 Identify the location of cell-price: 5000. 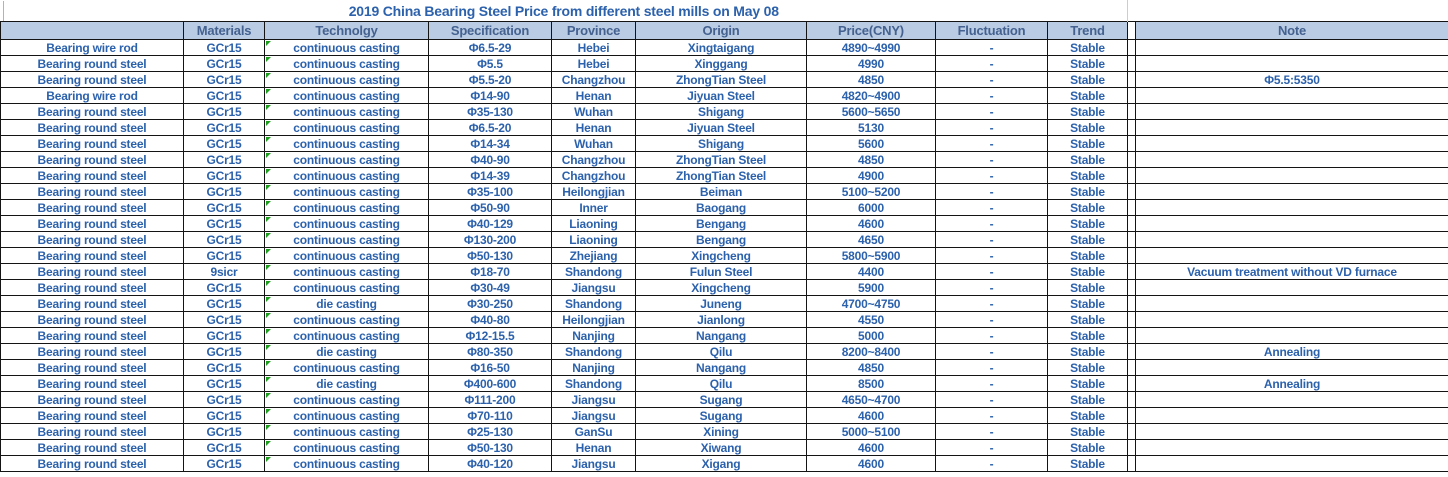
(871, 335).